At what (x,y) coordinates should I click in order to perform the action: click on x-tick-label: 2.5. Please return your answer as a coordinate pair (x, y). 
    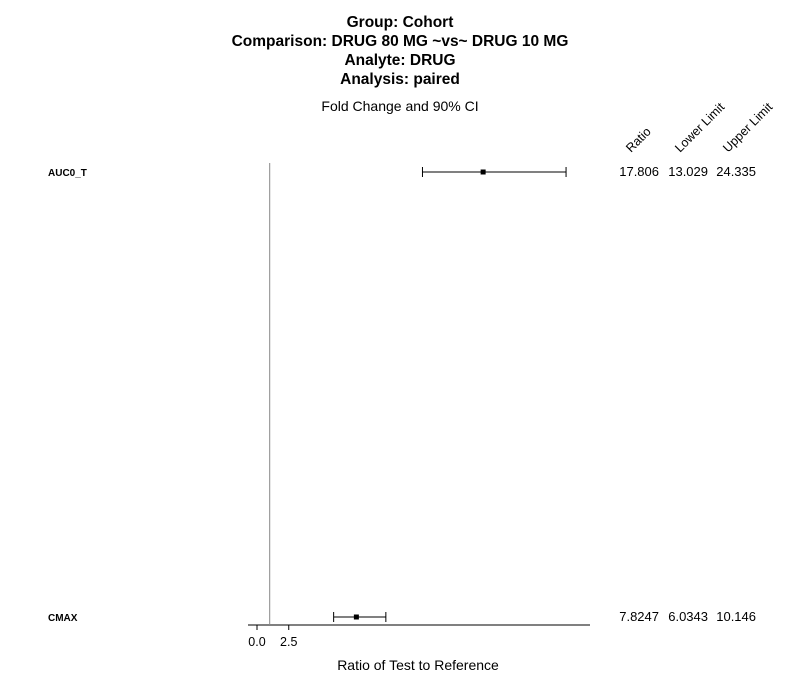
    Looking at the image, I should click on (288, 642).